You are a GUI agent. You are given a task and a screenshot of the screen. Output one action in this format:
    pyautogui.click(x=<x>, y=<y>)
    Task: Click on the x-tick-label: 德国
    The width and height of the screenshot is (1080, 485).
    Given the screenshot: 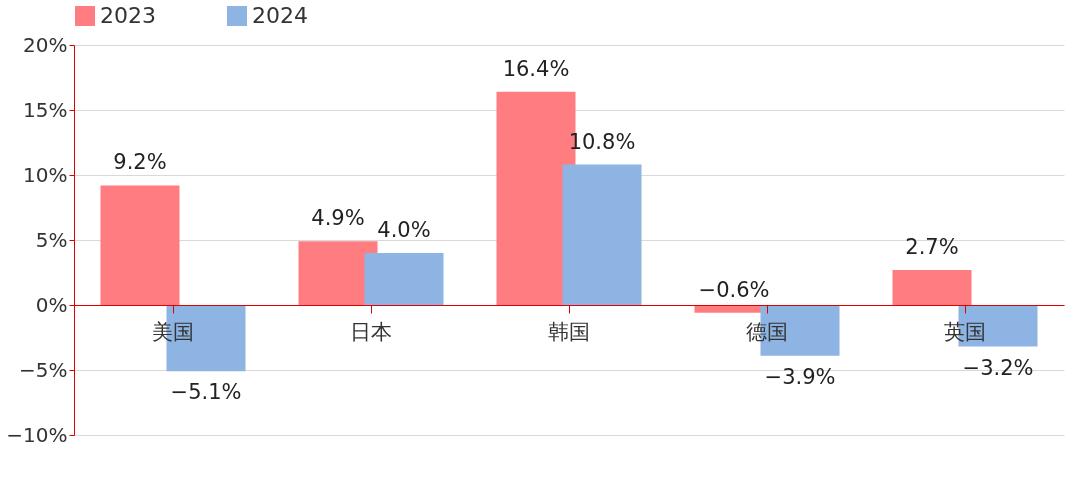 What is the action you would take?
    pyautogui.click(x=767, y=331)
    